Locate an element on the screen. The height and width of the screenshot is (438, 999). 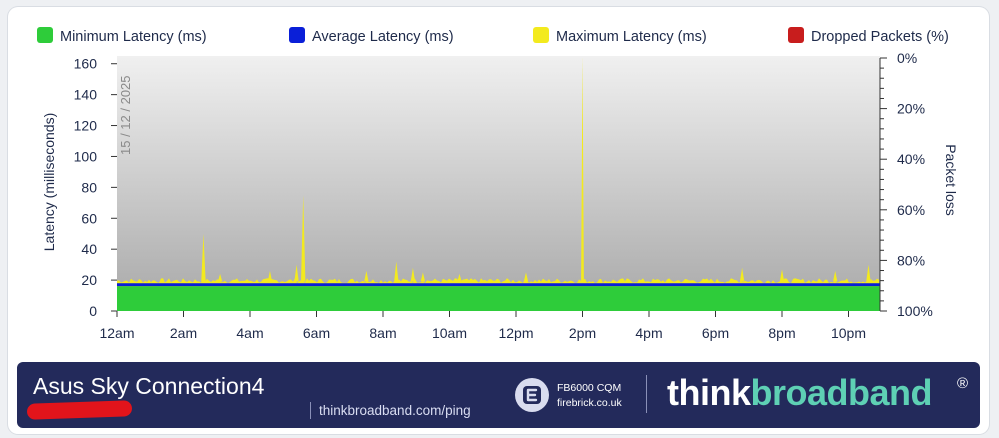
y-tick-label: 120 is located at coordinates (86, 126).